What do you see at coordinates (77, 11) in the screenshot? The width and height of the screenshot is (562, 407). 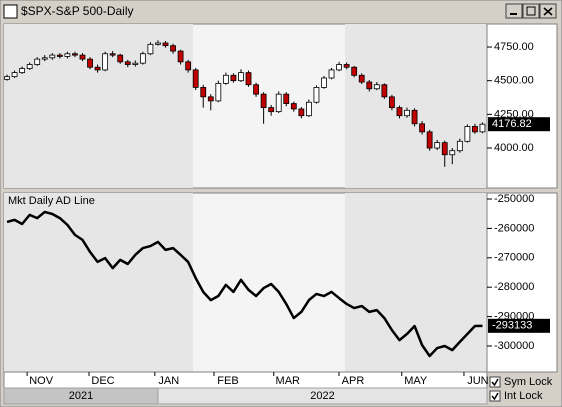 I see `window-title: $SPX-S&P 500-Daily` at bounding box center [77, 11].